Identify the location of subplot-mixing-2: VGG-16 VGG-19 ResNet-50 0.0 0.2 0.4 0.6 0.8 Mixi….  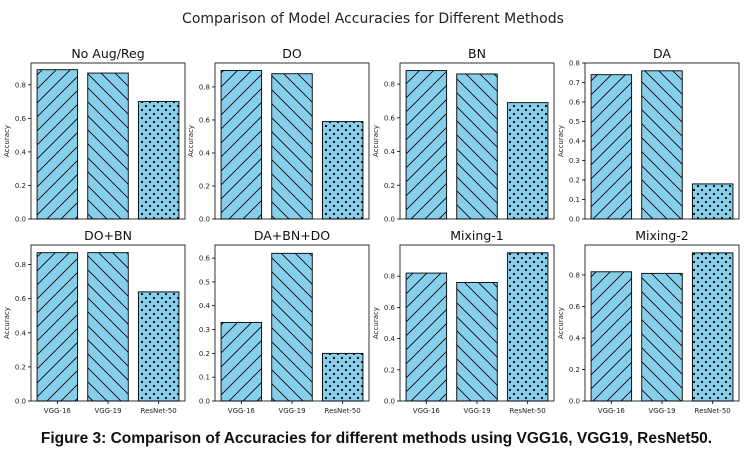
(648, 321).